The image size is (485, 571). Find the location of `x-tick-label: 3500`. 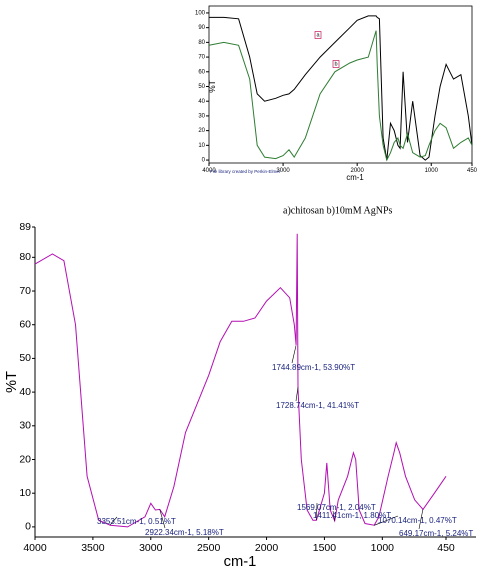

x-tick-label: 3500 is located at coordinates (93, 548).